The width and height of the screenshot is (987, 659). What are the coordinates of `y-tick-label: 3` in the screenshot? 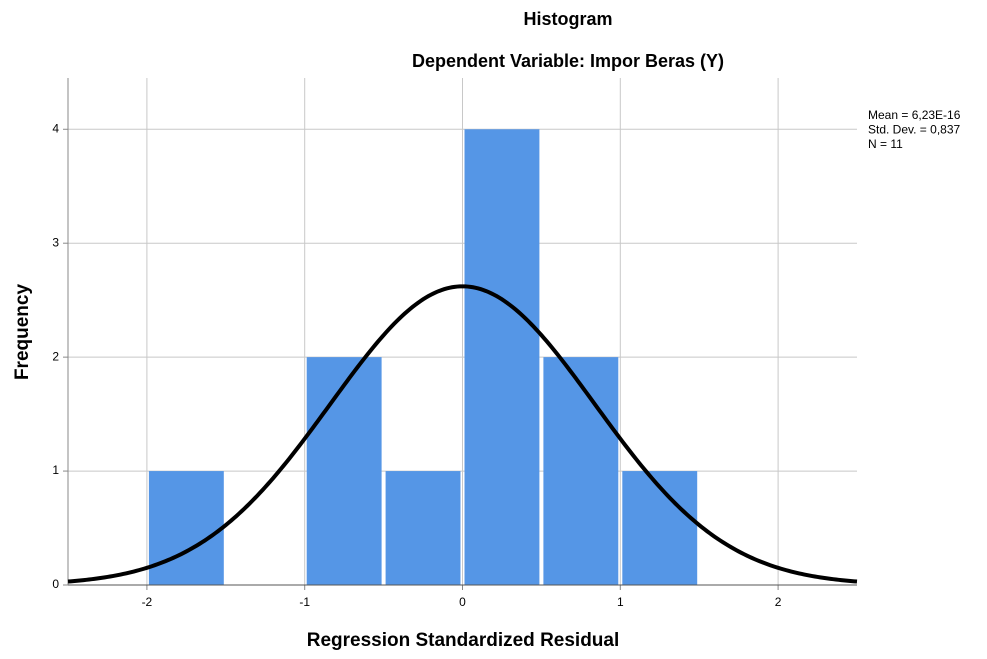 It's located at (55, 242).